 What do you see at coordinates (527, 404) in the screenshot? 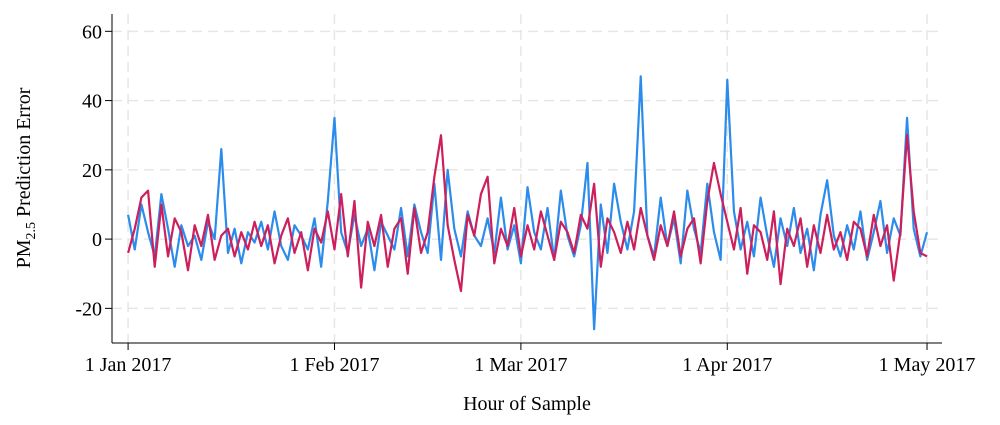
I see `x-axis-label: Hour of Sample` at bounding box center [527, 404].